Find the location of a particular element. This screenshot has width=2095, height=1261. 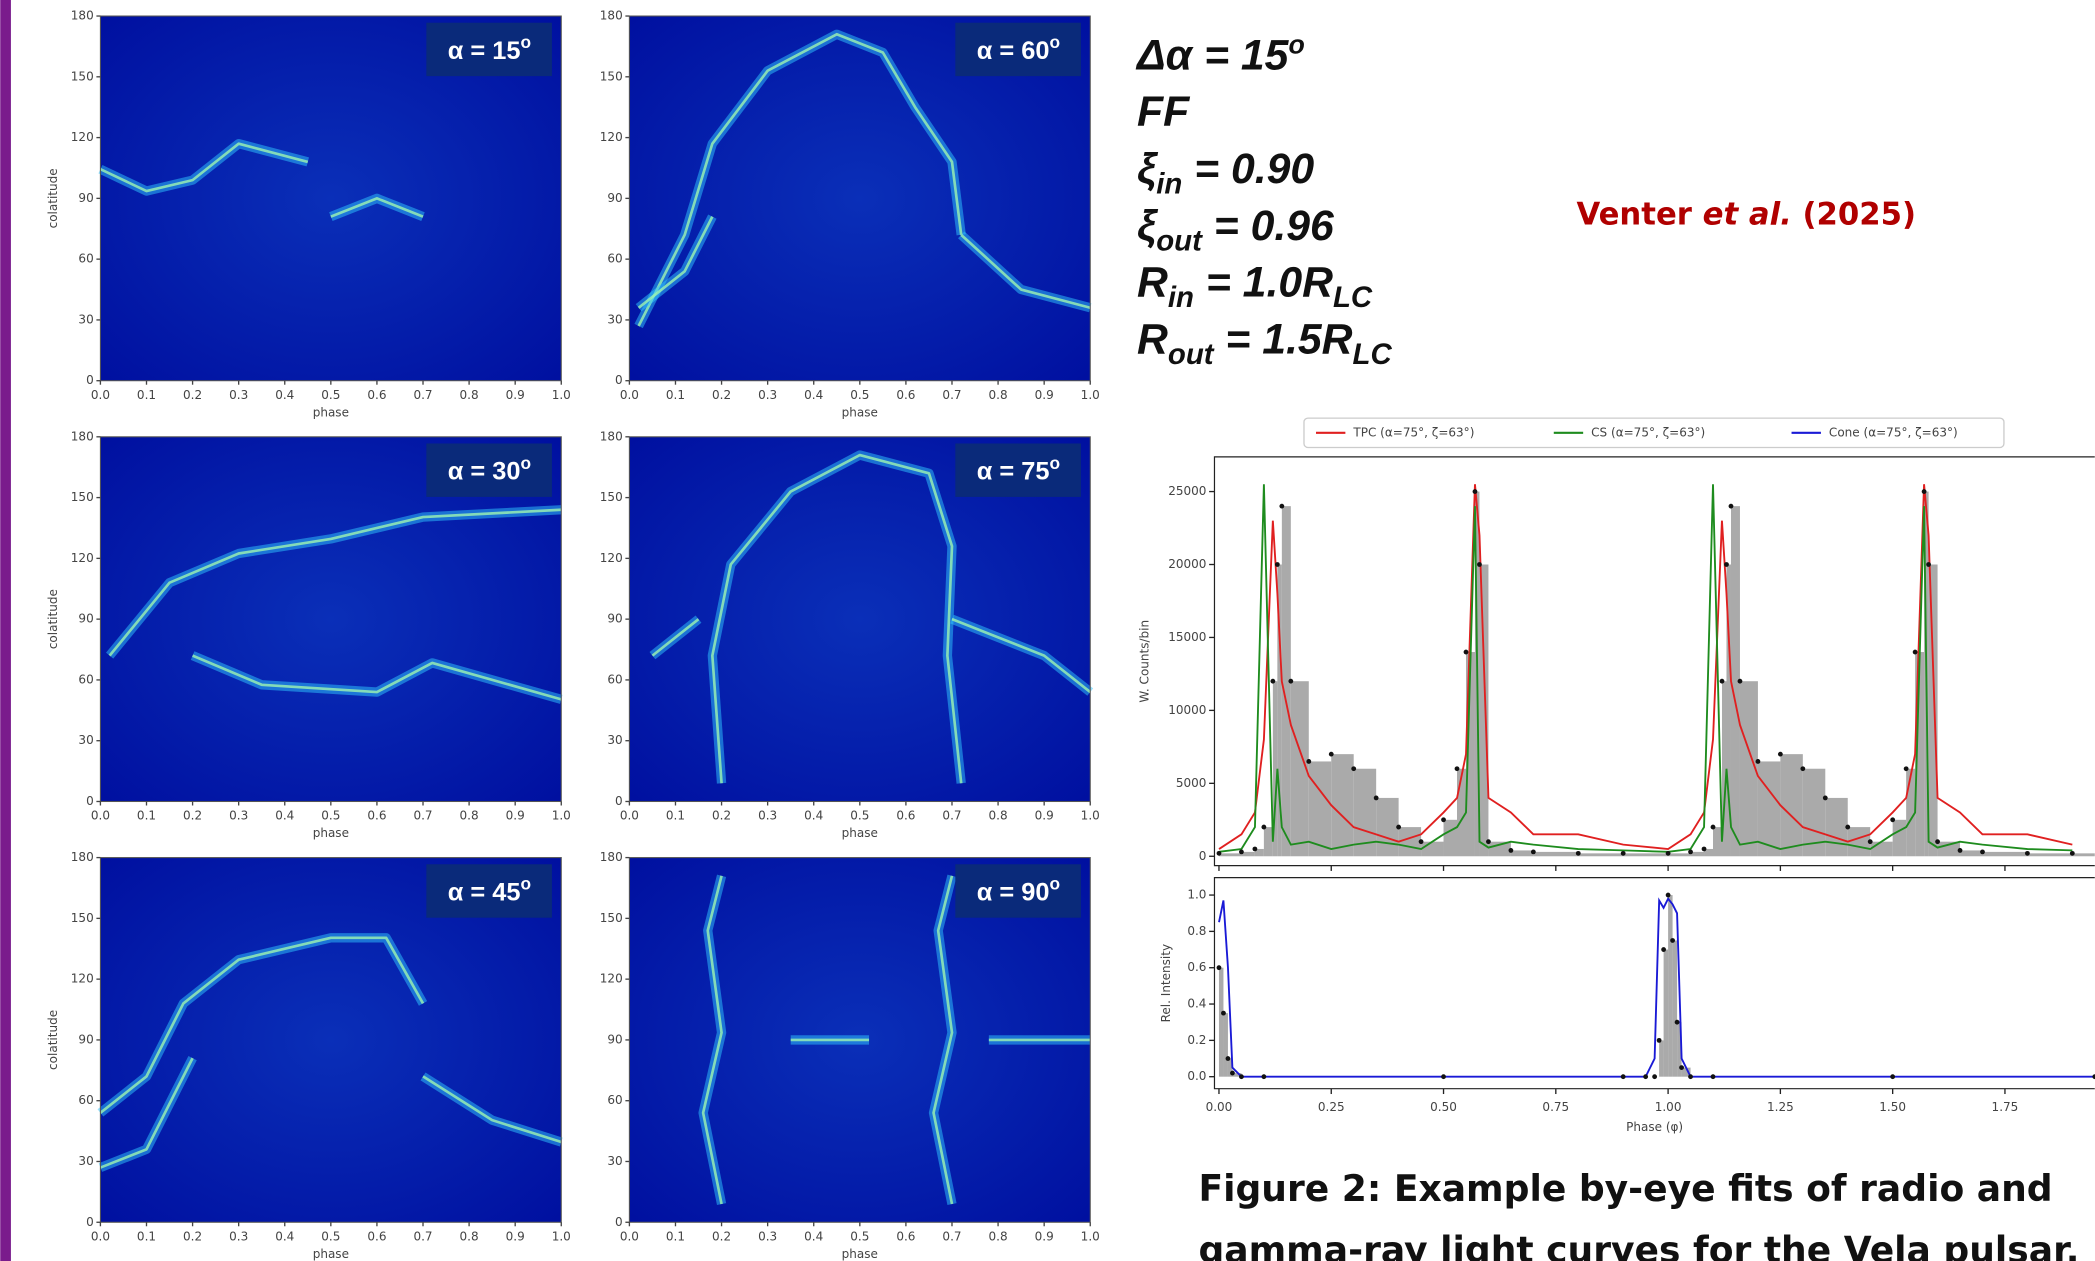

param-sub: LC is located at coordinates (1353, 297).